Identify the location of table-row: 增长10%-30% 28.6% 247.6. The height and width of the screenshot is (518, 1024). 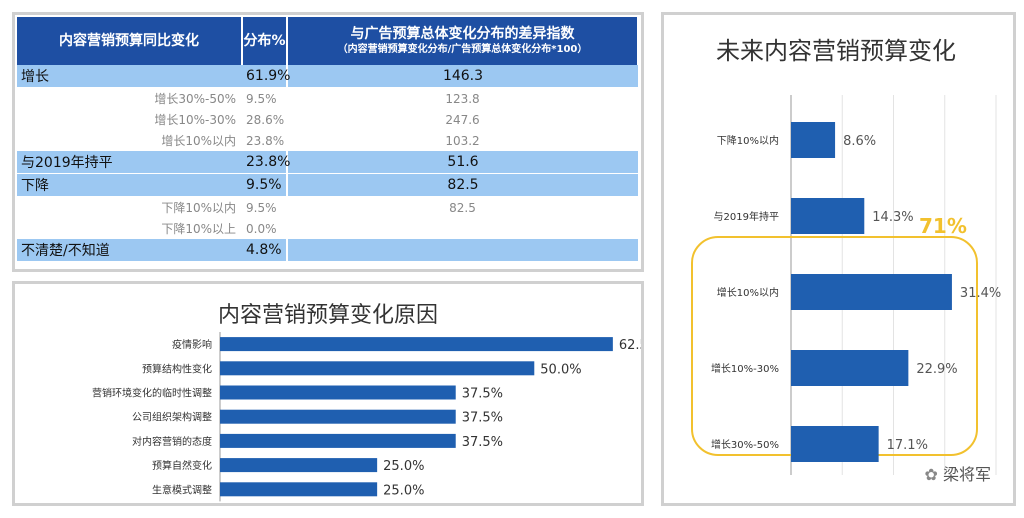
(327, 119).